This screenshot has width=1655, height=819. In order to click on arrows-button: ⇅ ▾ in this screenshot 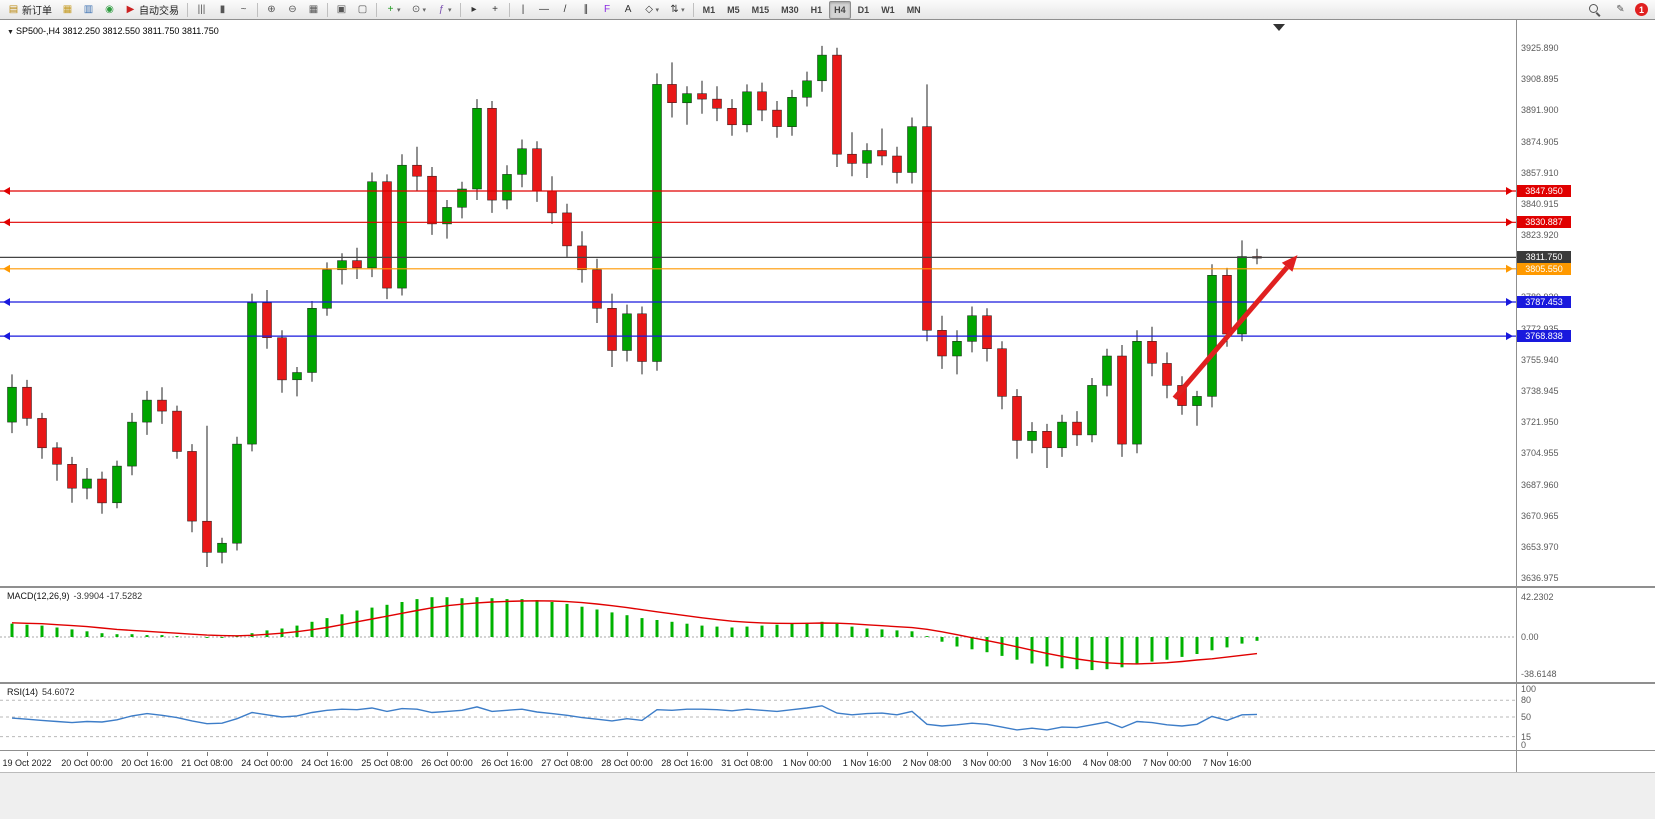, I will do `click(677, 10)`.